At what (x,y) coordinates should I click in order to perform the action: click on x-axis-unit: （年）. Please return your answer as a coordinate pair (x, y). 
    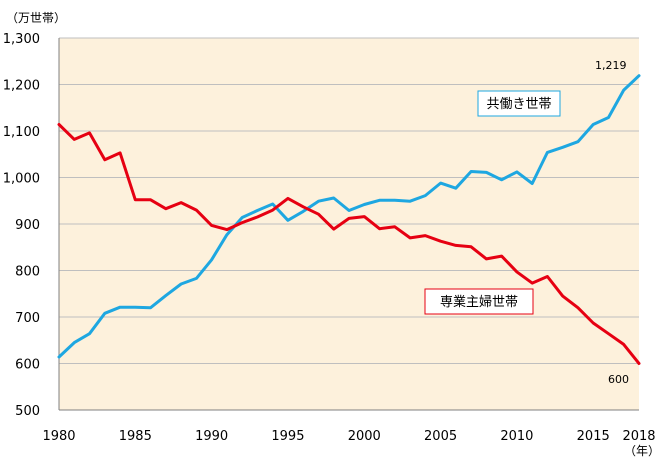
    Looking at the image, I should click on (642, 451).